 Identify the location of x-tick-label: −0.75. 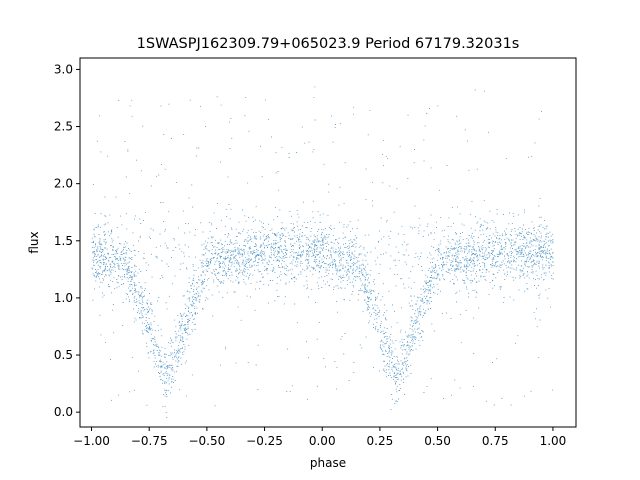
(149, 441).